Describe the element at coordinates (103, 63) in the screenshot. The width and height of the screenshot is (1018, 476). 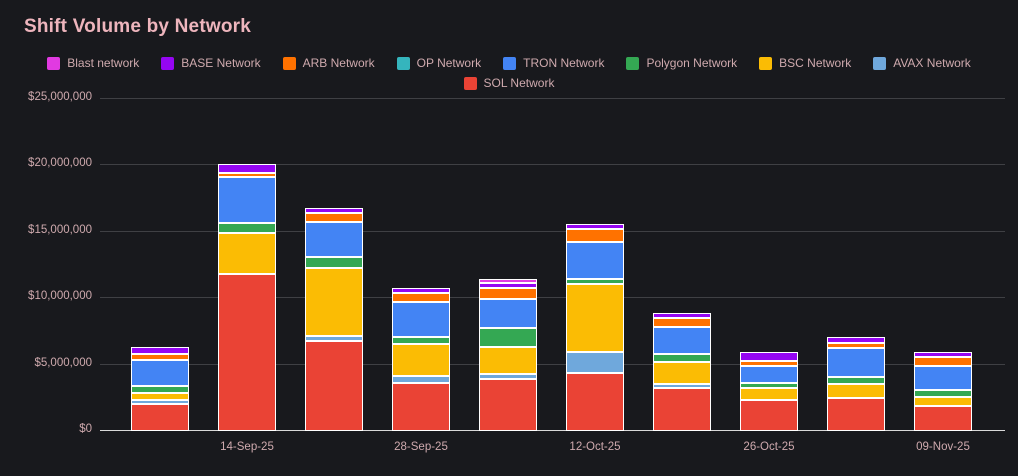
I see `legend-label: Blast network` at that location.